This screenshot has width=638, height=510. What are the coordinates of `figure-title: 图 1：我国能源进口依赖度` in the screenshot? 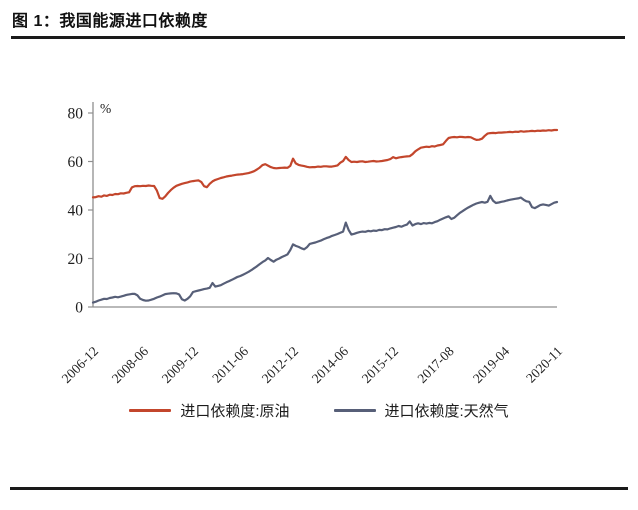 It's located at (110, 21).